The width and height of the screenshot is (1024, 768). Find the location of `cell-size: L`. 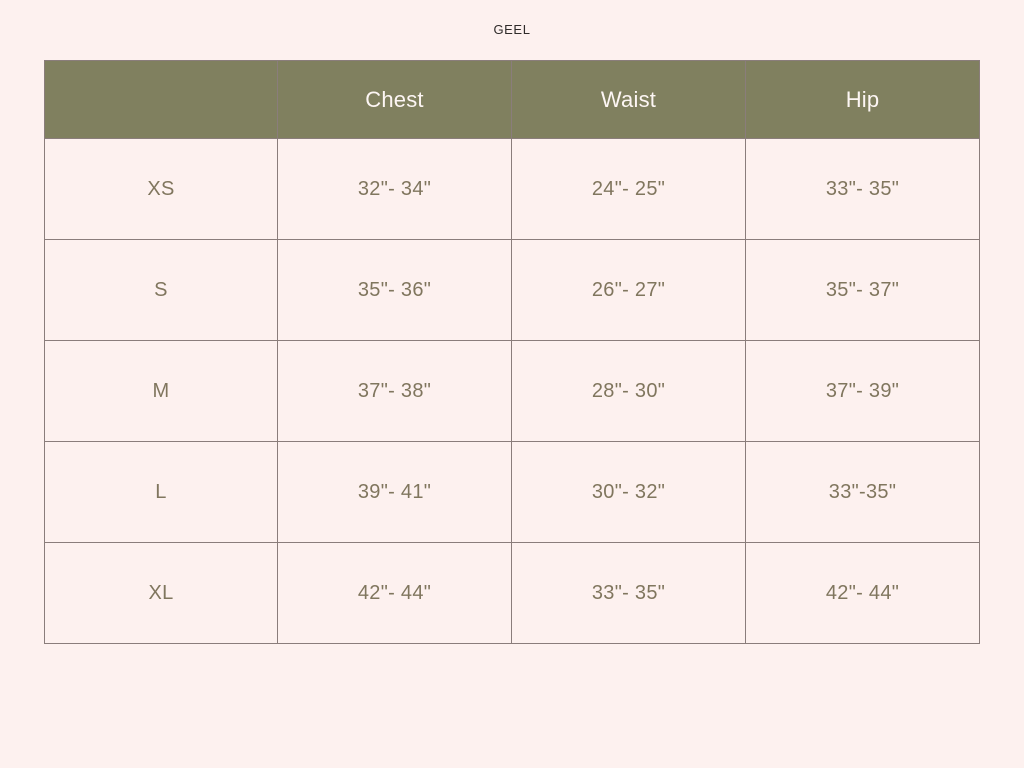

cell-size: L is located at coordinates (161, 492).